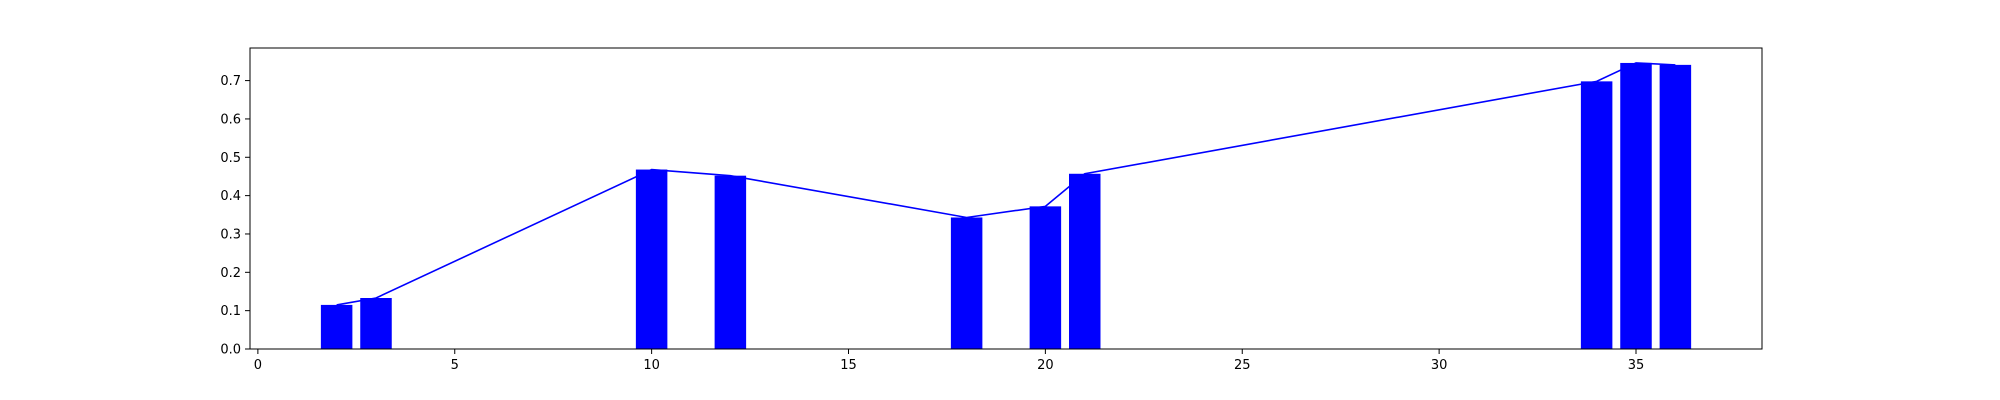 Image resolution: width=2000 pixels, height=400 pixels. What do you see at coordinates (1045, 365) in the screenshot?
I see `x-tick-label-4: 20` at bounding box center [1045, 365].